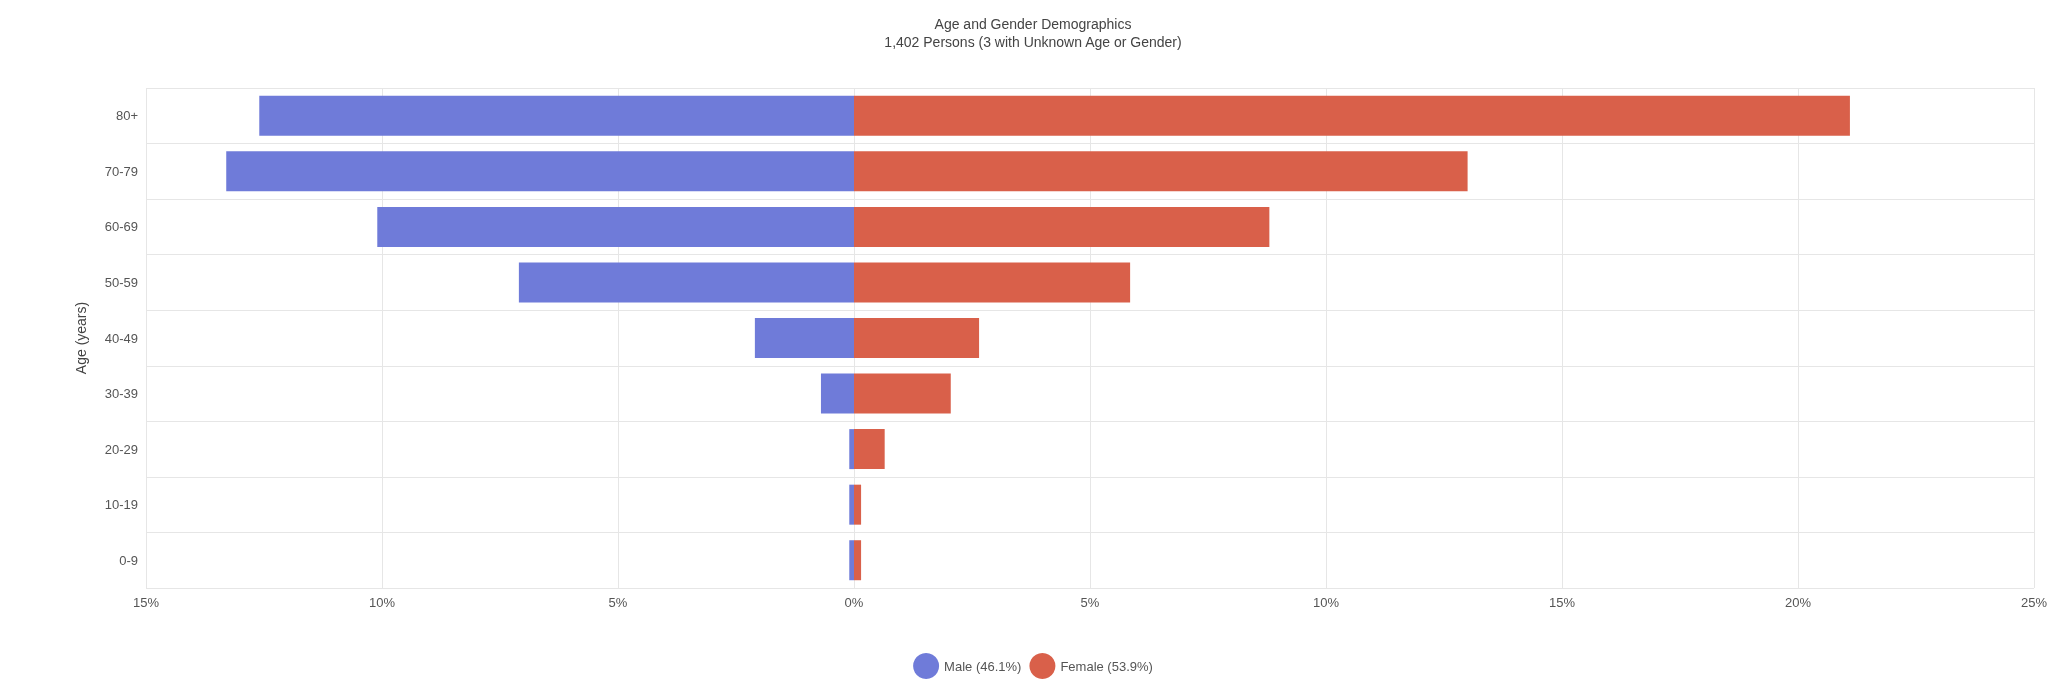 This screenshot has height=697, width=2069. I want to click on legend-label: Female (53.9%), so click(1106, 666).